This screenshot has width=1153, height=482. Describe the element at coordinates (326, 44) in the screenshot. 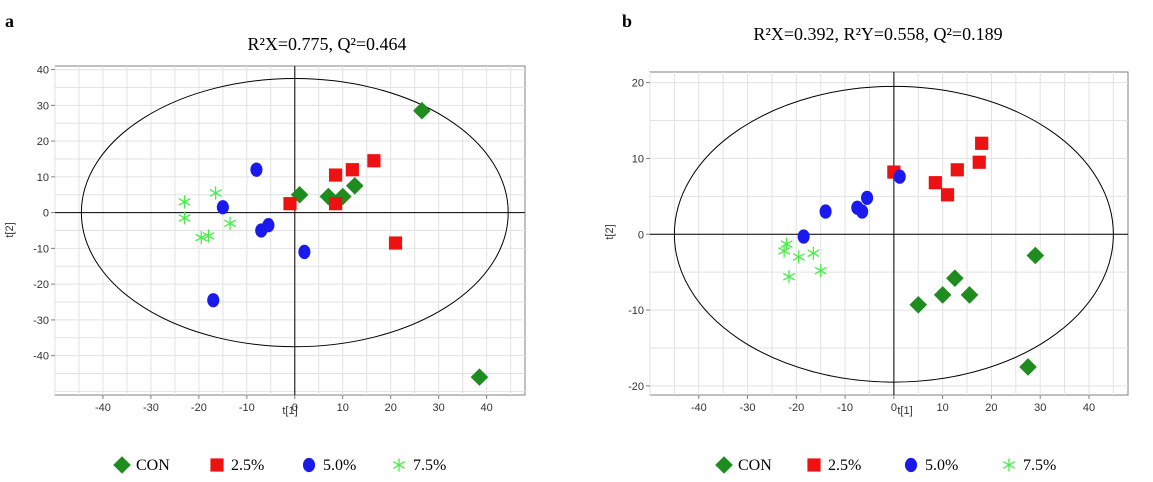

I see `title-a: R²X=0.775, Q²=0.464` at that location.